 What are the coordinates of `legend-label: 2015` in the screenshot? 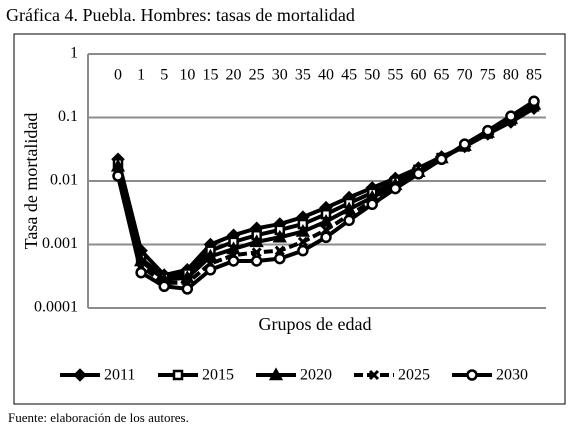 It's located at (218, 375).